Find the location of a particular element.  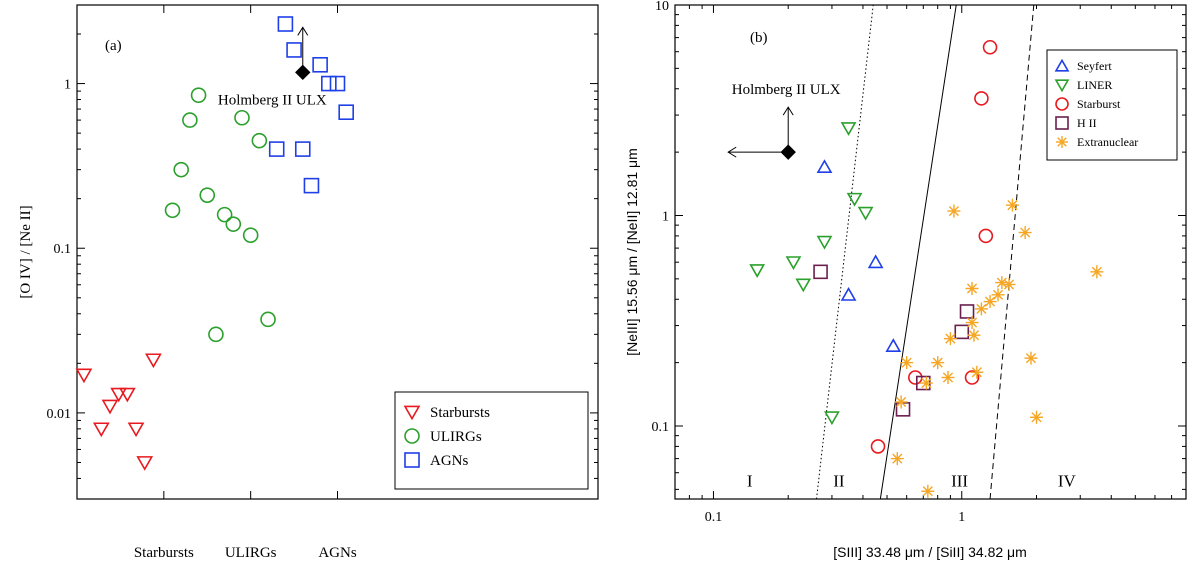

panel-b-ulx-label: Holmberg II ULX is located at coordinates (786, 90).